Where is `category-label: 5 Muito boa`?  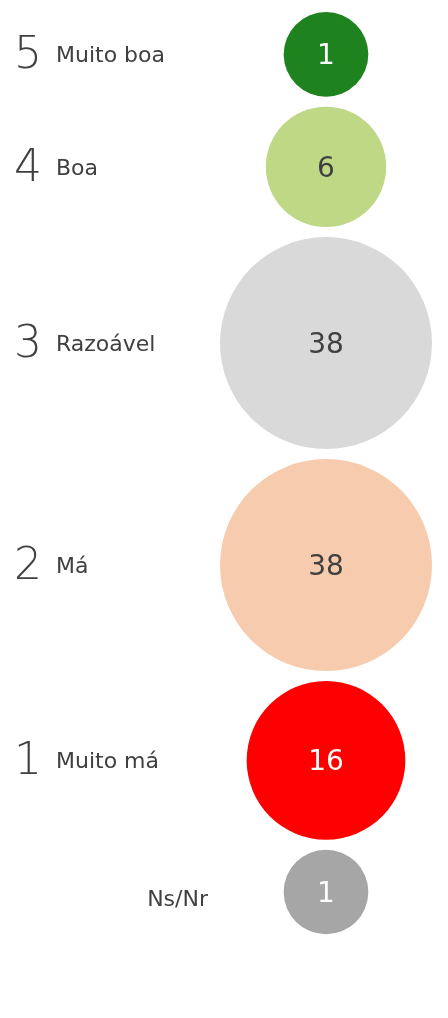
category-label: 5 Muito boa is located at coordinates (90, 53).